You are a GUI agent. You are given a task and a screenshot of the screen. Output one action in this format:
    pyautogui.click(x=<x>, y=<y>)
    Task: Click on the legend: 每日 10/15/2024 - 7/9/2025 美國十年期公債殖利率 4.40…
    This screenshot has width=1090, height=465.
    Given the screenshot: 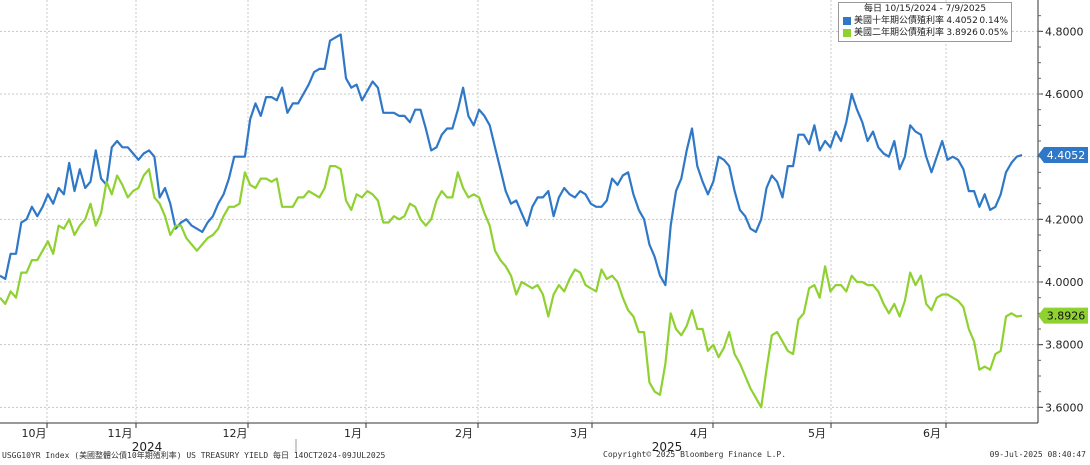 What is the action you would take?
    pyautogui.click(x=925, y=22)
    